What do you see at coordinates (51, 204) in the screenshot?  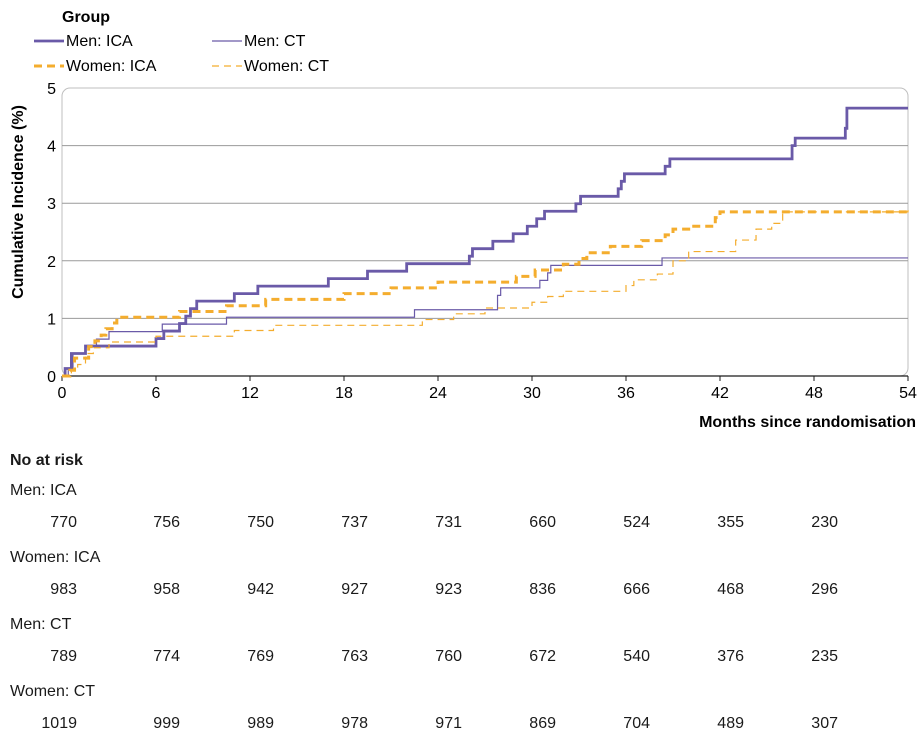 I see `y-tick-label: 3` at bounding box center [51, 204].